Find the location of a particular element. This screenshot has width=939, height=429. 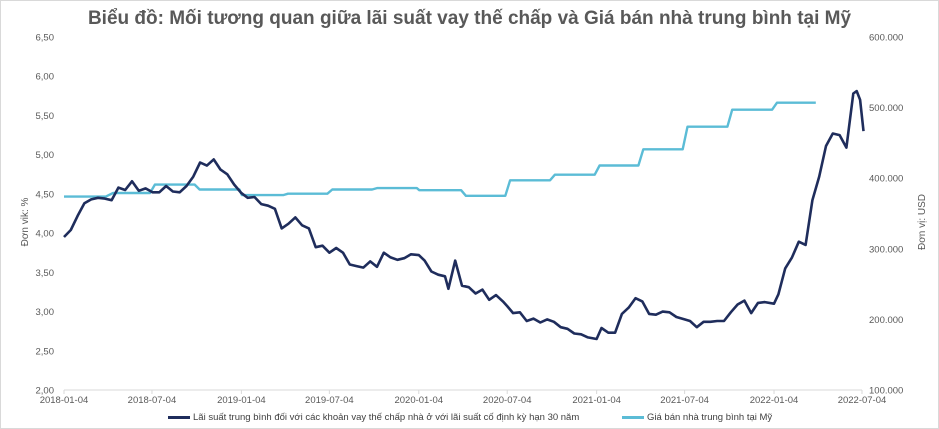

right-tick-label: 400.000 is located at coordinates (886, 179).